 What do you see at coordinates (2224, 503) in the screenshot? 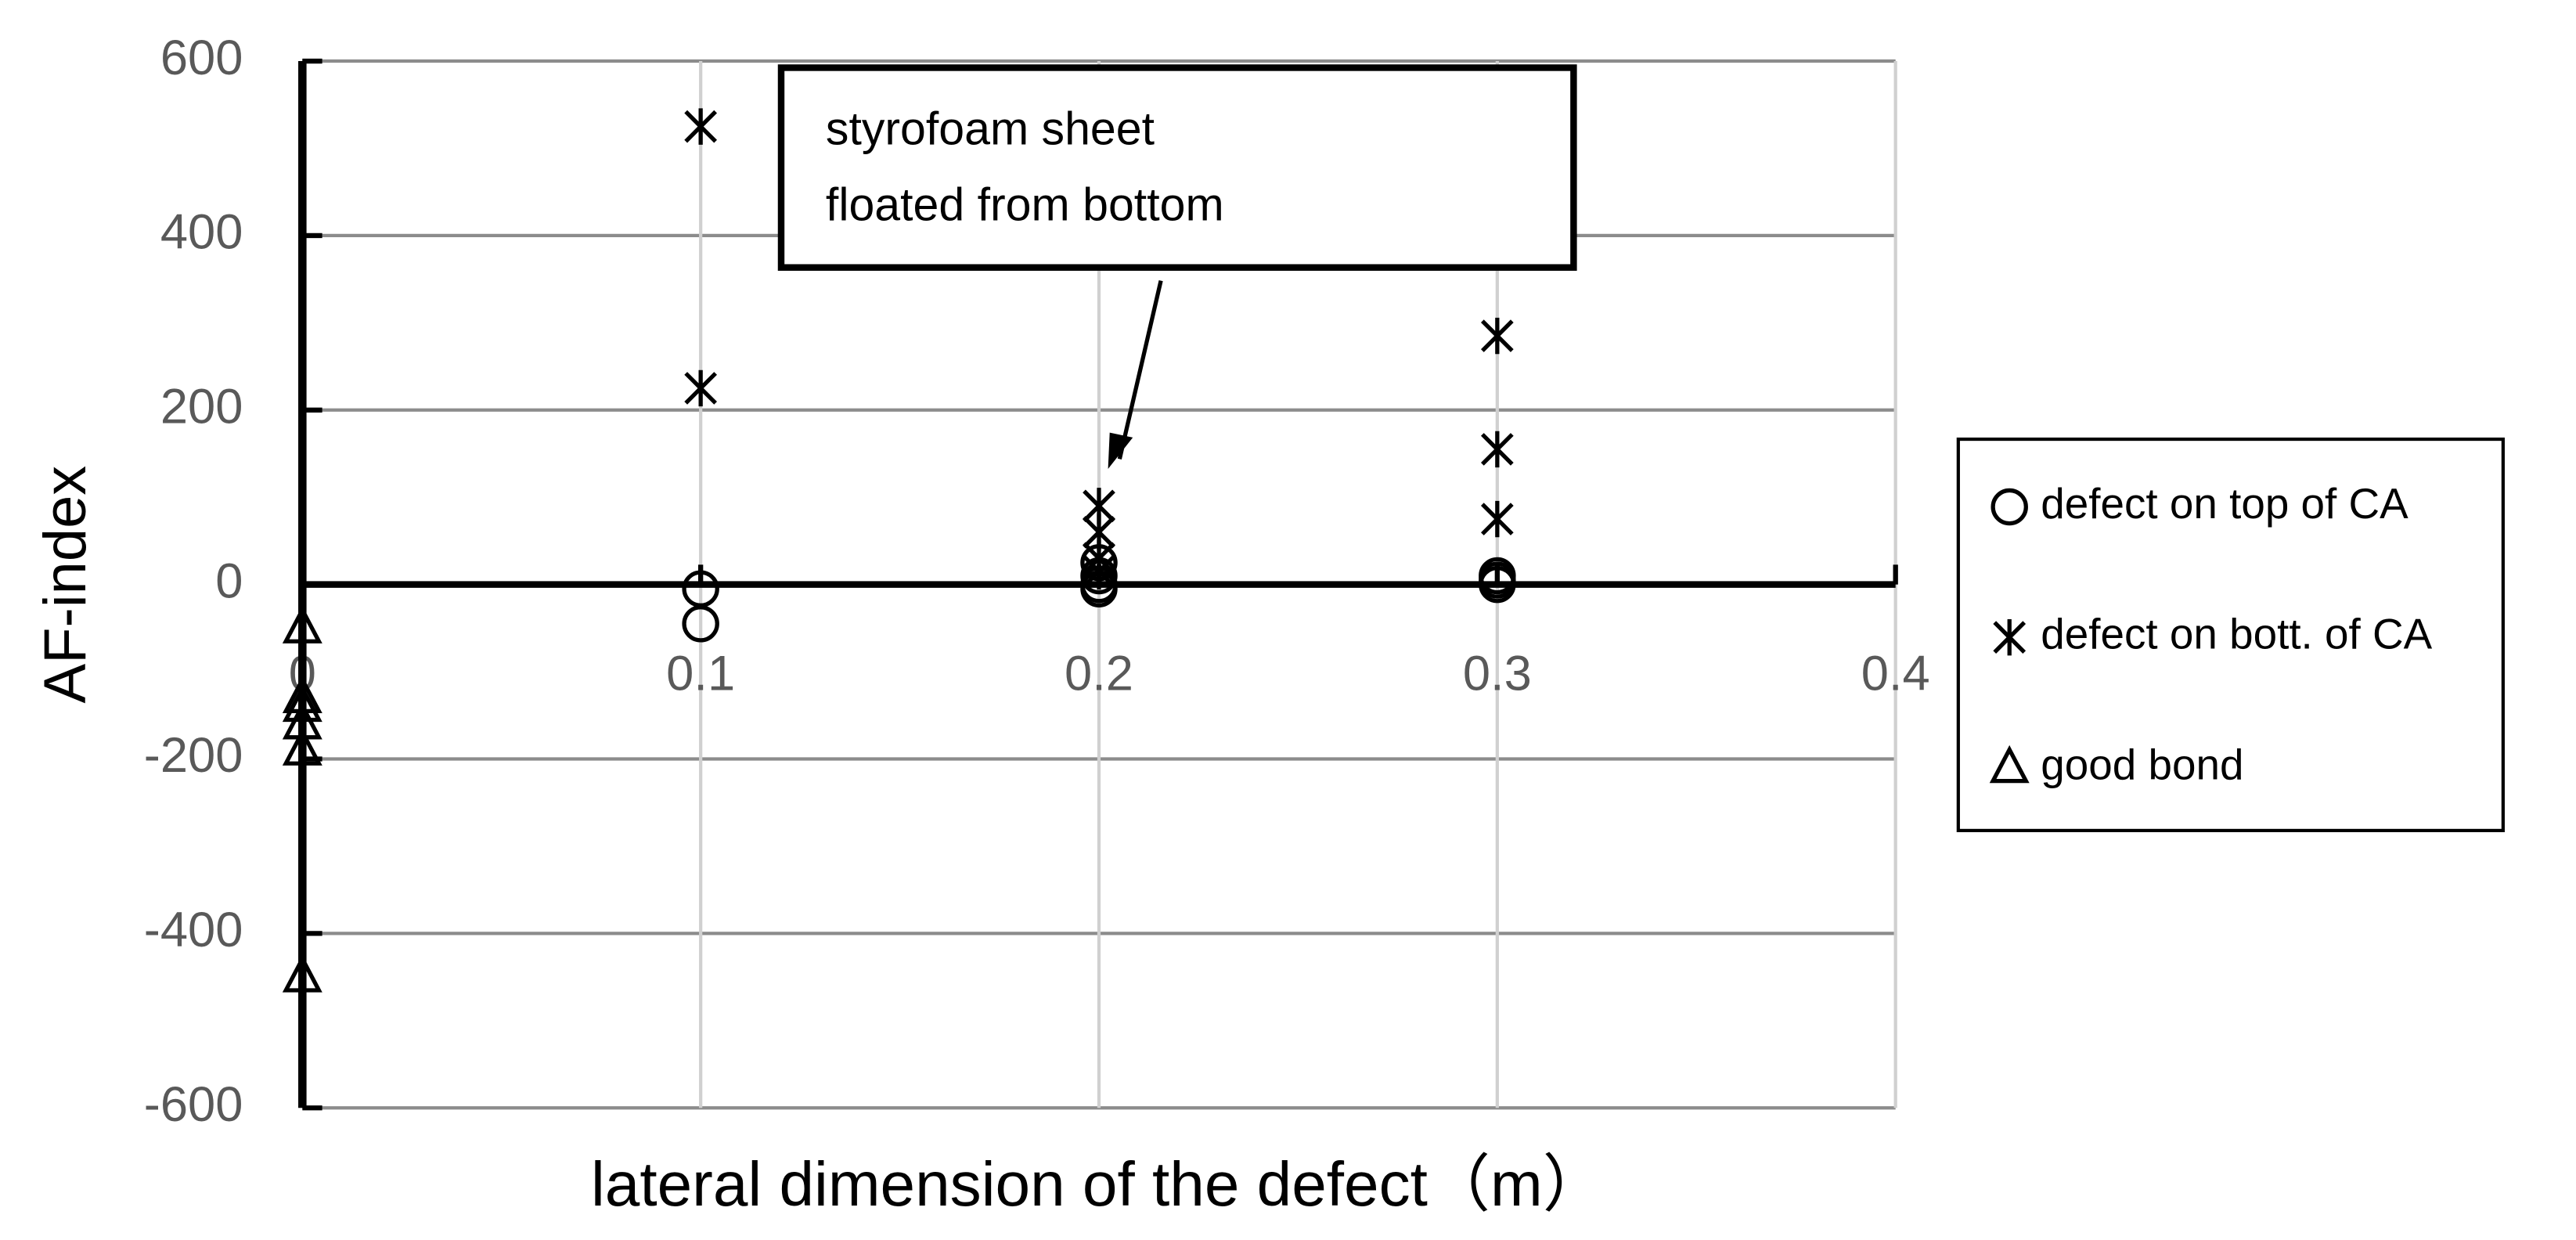
I see `legend-label: defect on top of CA` at bounding box center [2224, 503].